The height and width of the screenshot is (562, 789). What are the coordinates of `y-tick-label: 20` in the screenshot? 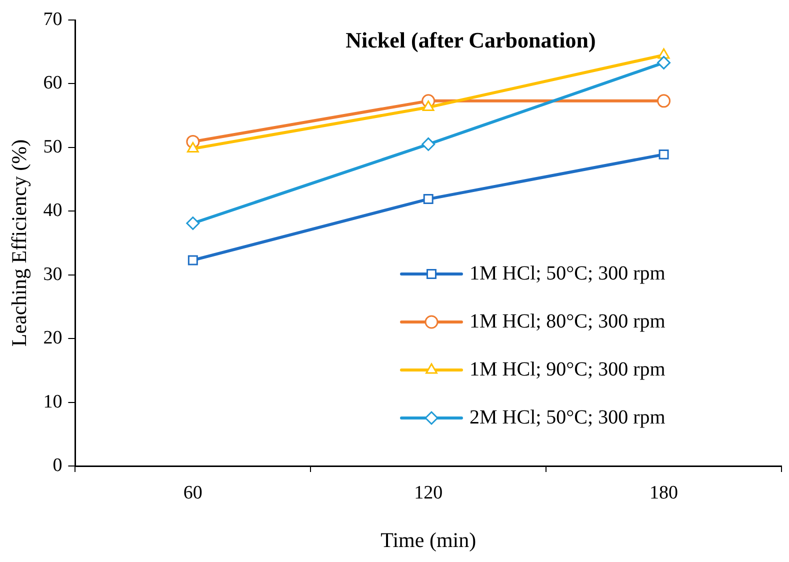 It's located at (52, 338).